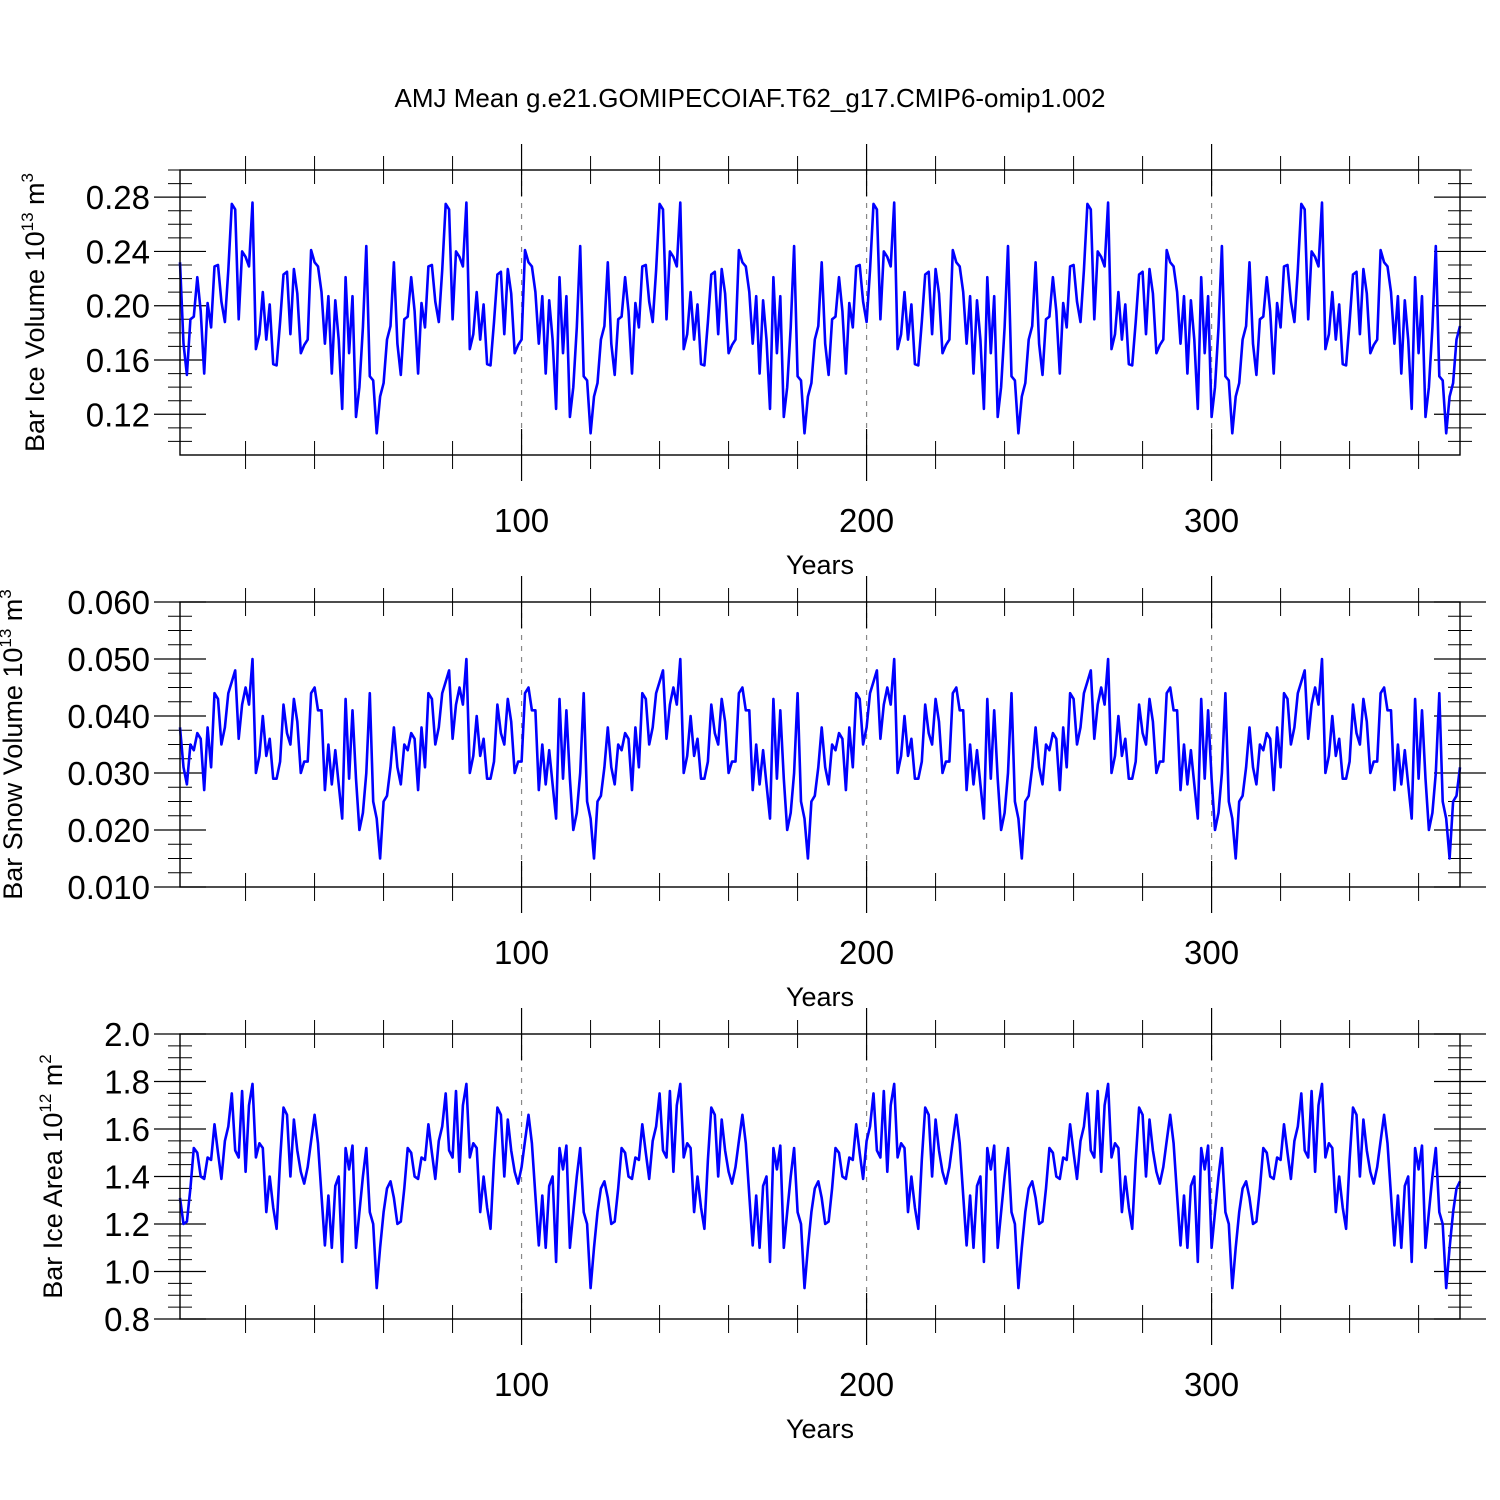  What do you see at coordinates (108, 830) in the screenshot?
I see `ytick-label: 0.020` at bounding box center [108, 830].